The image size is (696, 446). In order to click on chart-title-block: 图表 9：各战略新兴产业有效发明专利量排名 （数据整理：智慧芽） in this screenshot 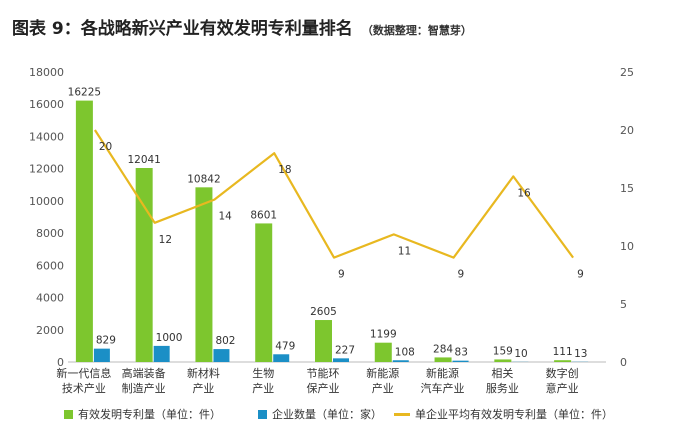, I will do `click(242, 26)`.